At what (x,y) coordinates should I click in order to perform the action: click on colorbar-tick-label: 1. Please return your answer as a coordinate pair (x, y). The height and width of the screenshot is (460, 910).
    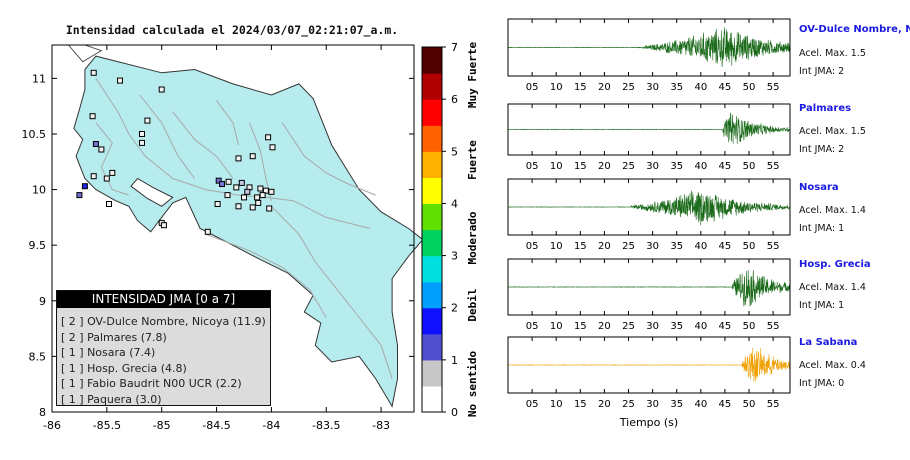
    Looking at the image, I should click on (454, 360).